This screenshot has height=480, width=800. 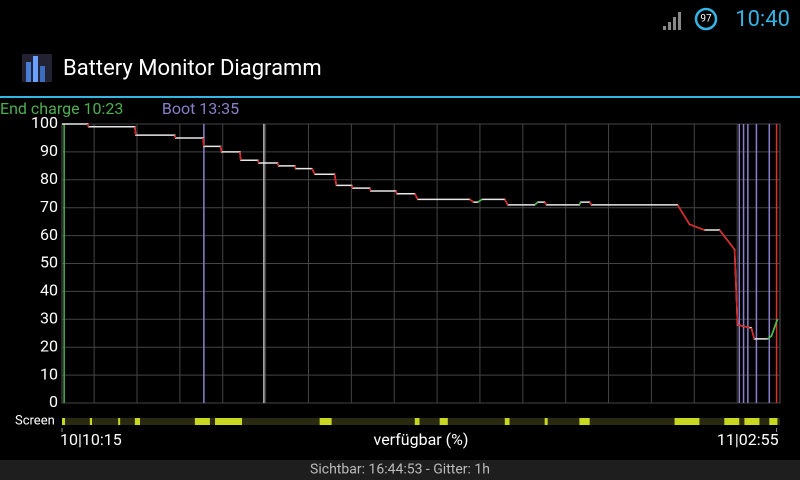 I want to click on app-title: Battery Monitor Diagramm, so click(x=192, y=68).